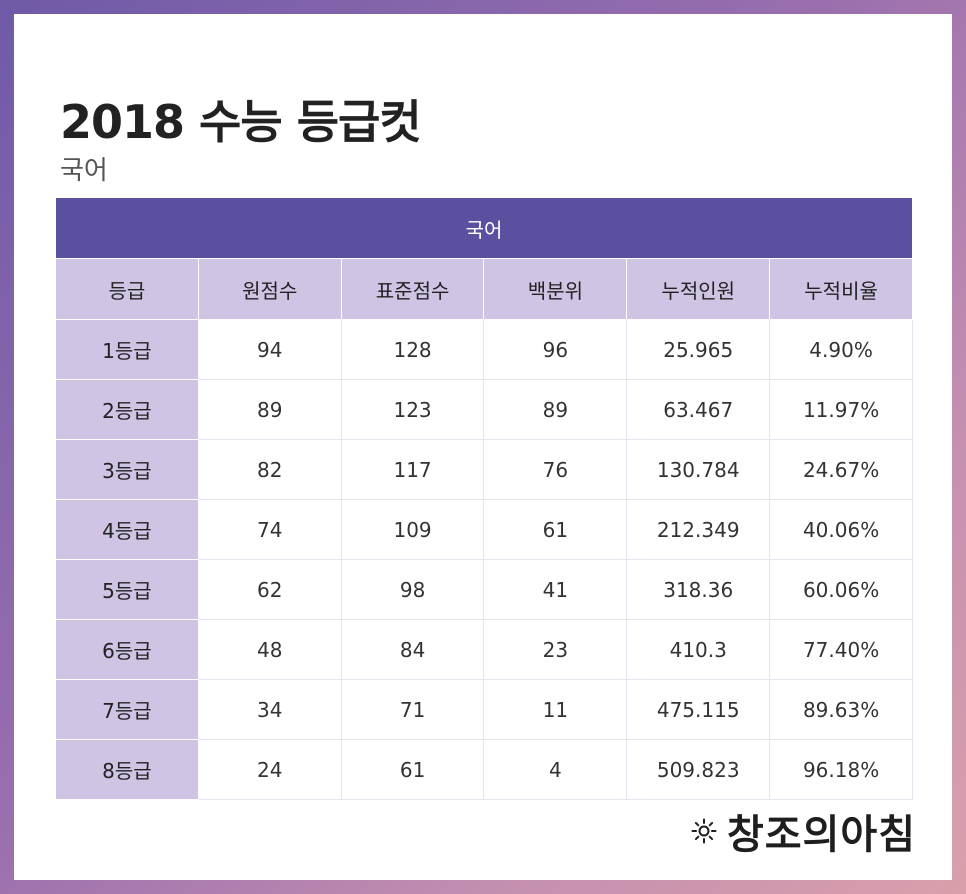  I want to click on percentile-cell: 89, so click(555, 409).